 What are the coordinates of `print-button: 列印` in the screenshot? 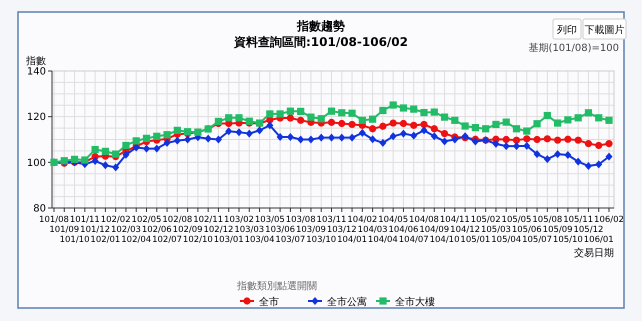 It's located at (567, 29).